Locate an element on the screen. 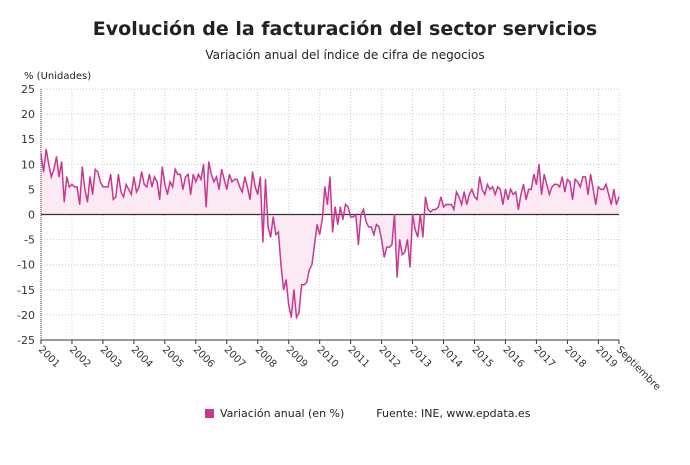  x-tick-label: 2008 is located at coordinates (266, 357).